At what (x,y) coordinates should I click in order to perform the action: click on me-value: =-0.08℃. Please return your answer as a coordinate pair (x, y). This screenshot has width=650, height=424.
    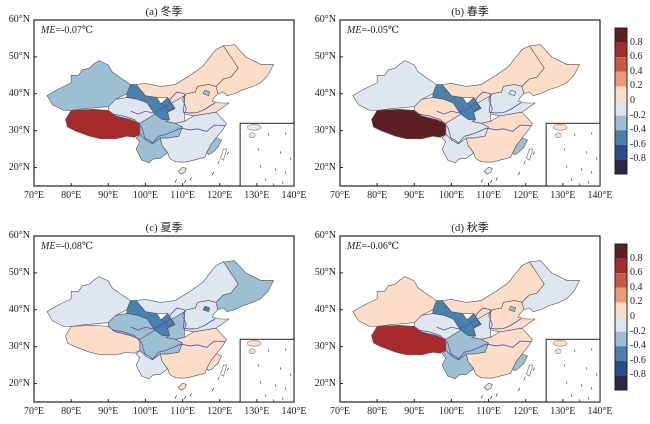
    Looking at the image, I should click on (74, 246).